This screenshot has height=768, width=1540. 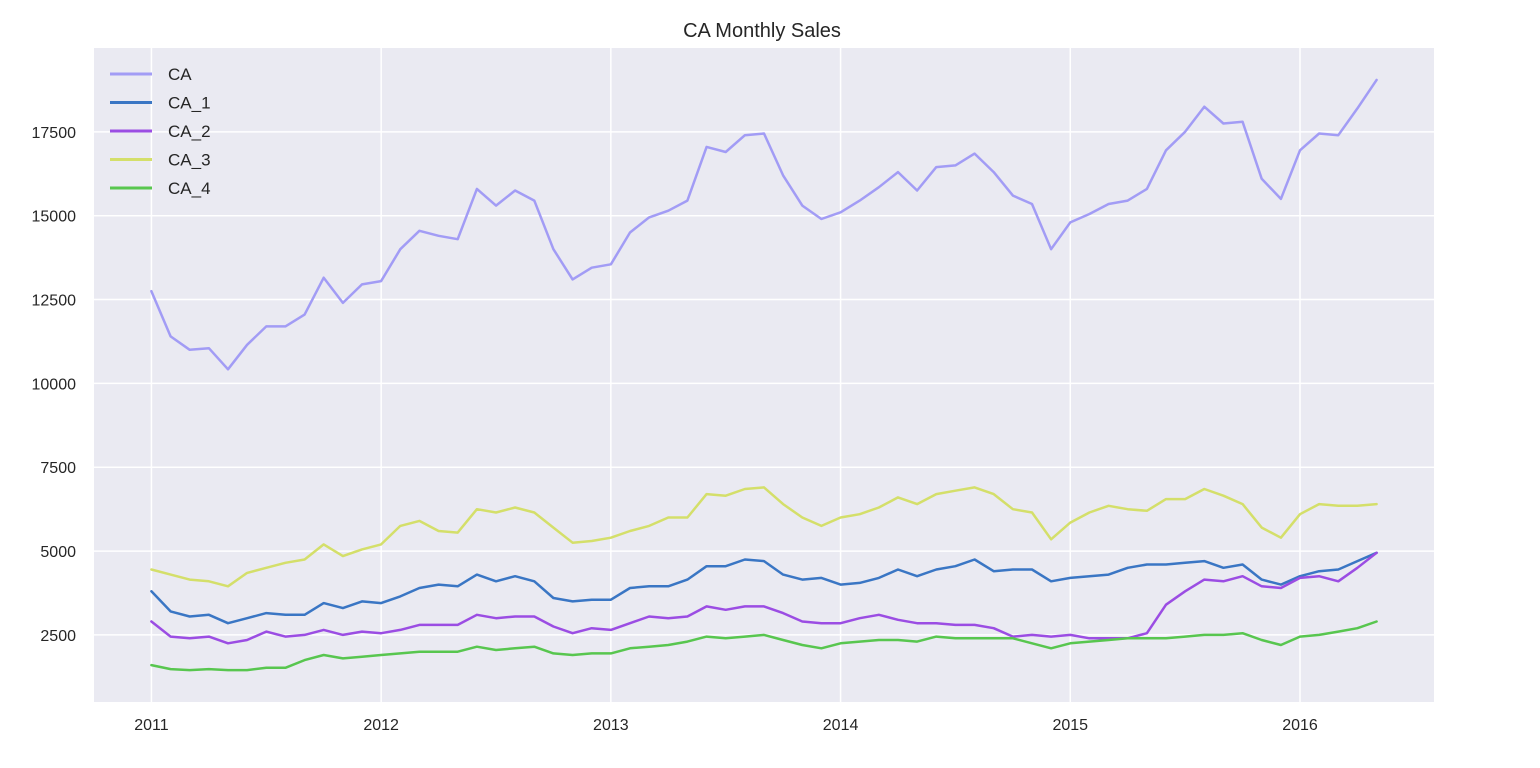 What do you see at coordinates (841, 725) in the screenshot?
I see `x-tick-label: 2014` at bounding box center [841, 725].